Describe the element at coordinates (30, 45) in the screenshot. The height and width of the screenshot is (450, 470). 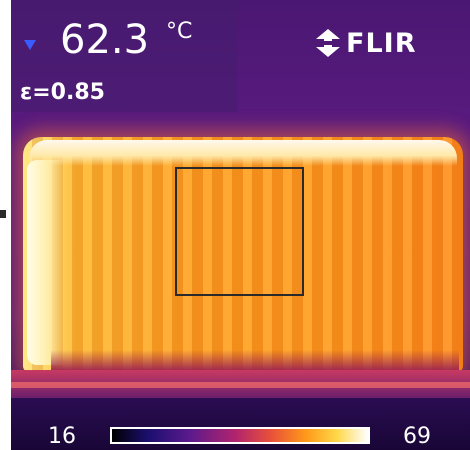
I see `spot-marker-icon` at that location.